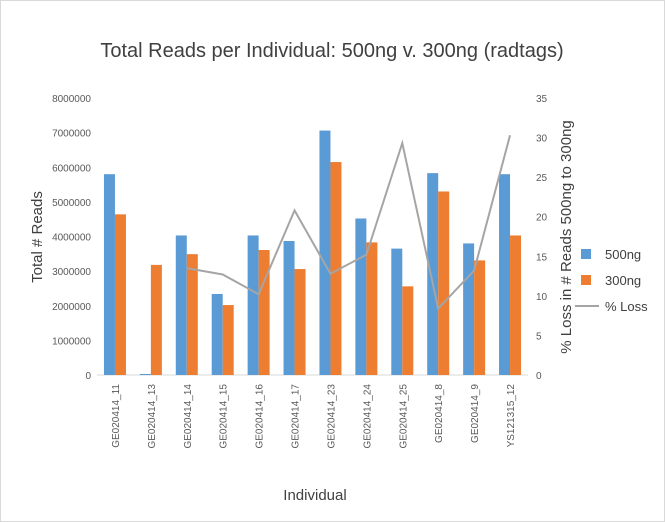 This screenshot has width=665, height=522. Describe the element at coordinates (314, 495) in the screenshot. I see `x-axis-title: Individual` at that location.